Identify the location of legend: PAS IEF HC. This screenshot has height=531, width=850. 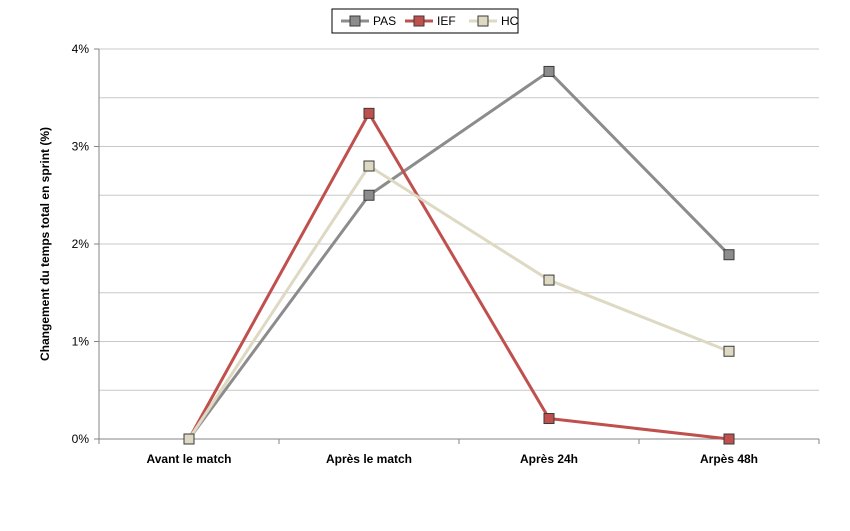
(425, 21).